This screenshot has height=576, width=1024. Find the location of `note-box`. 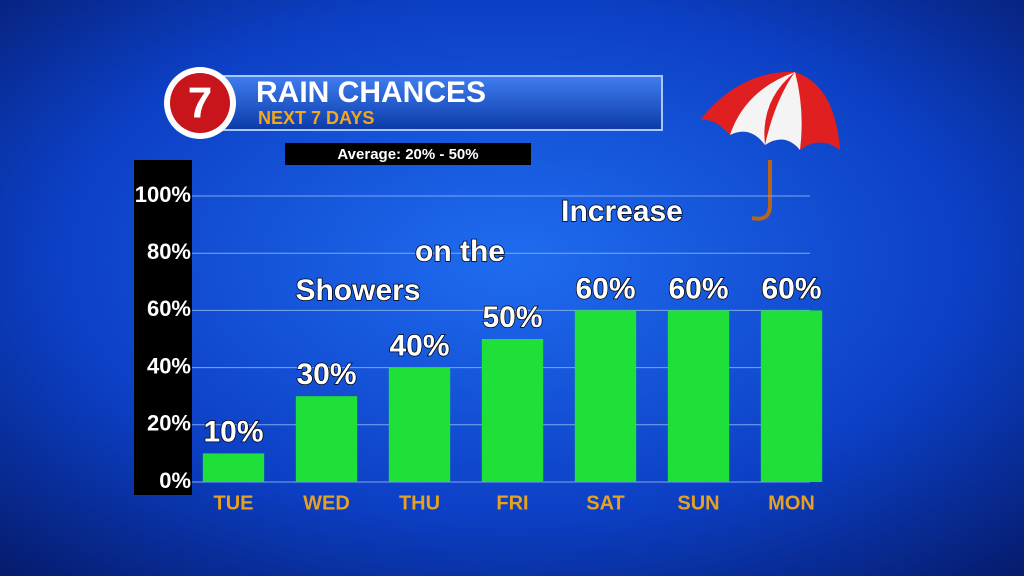

note-box is located at coordinates (408, 154).